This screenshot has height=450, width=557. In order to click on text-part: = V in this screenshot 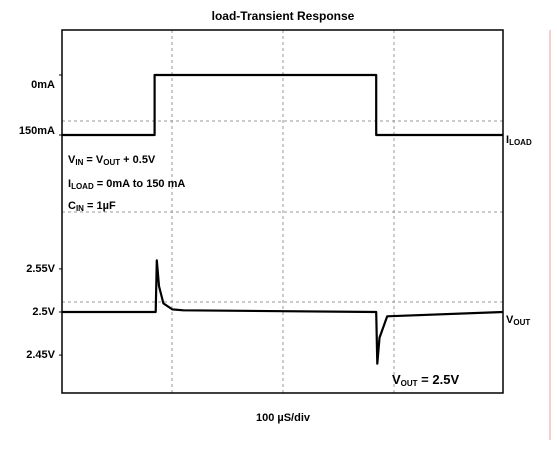, I will do `click(93, 160)`.